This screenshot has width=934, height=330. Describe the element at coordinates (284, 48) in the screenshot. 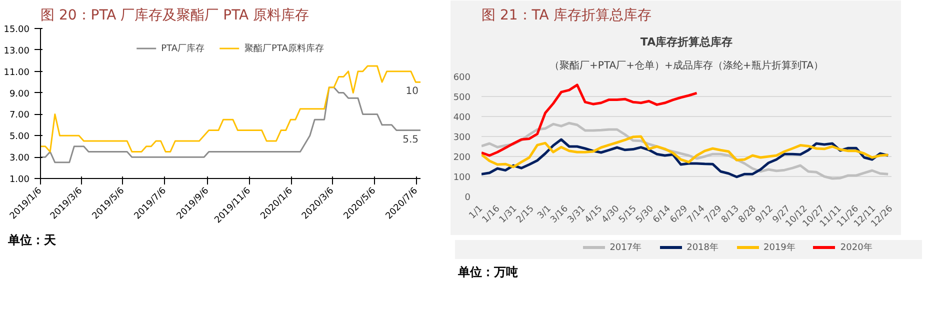

I see `legend-label: 聚酯厂PTA原料库存` at that location.